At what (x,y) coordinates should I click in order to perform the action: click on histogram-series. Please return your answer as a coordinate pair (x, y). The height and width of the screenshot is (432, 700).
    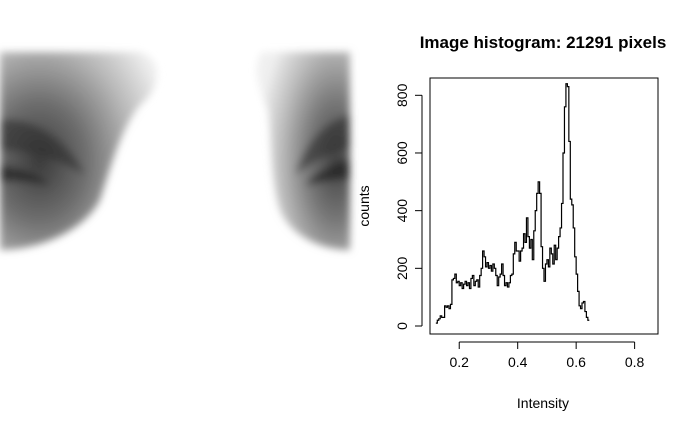
    Looking at the image, I should click on (512, 203).